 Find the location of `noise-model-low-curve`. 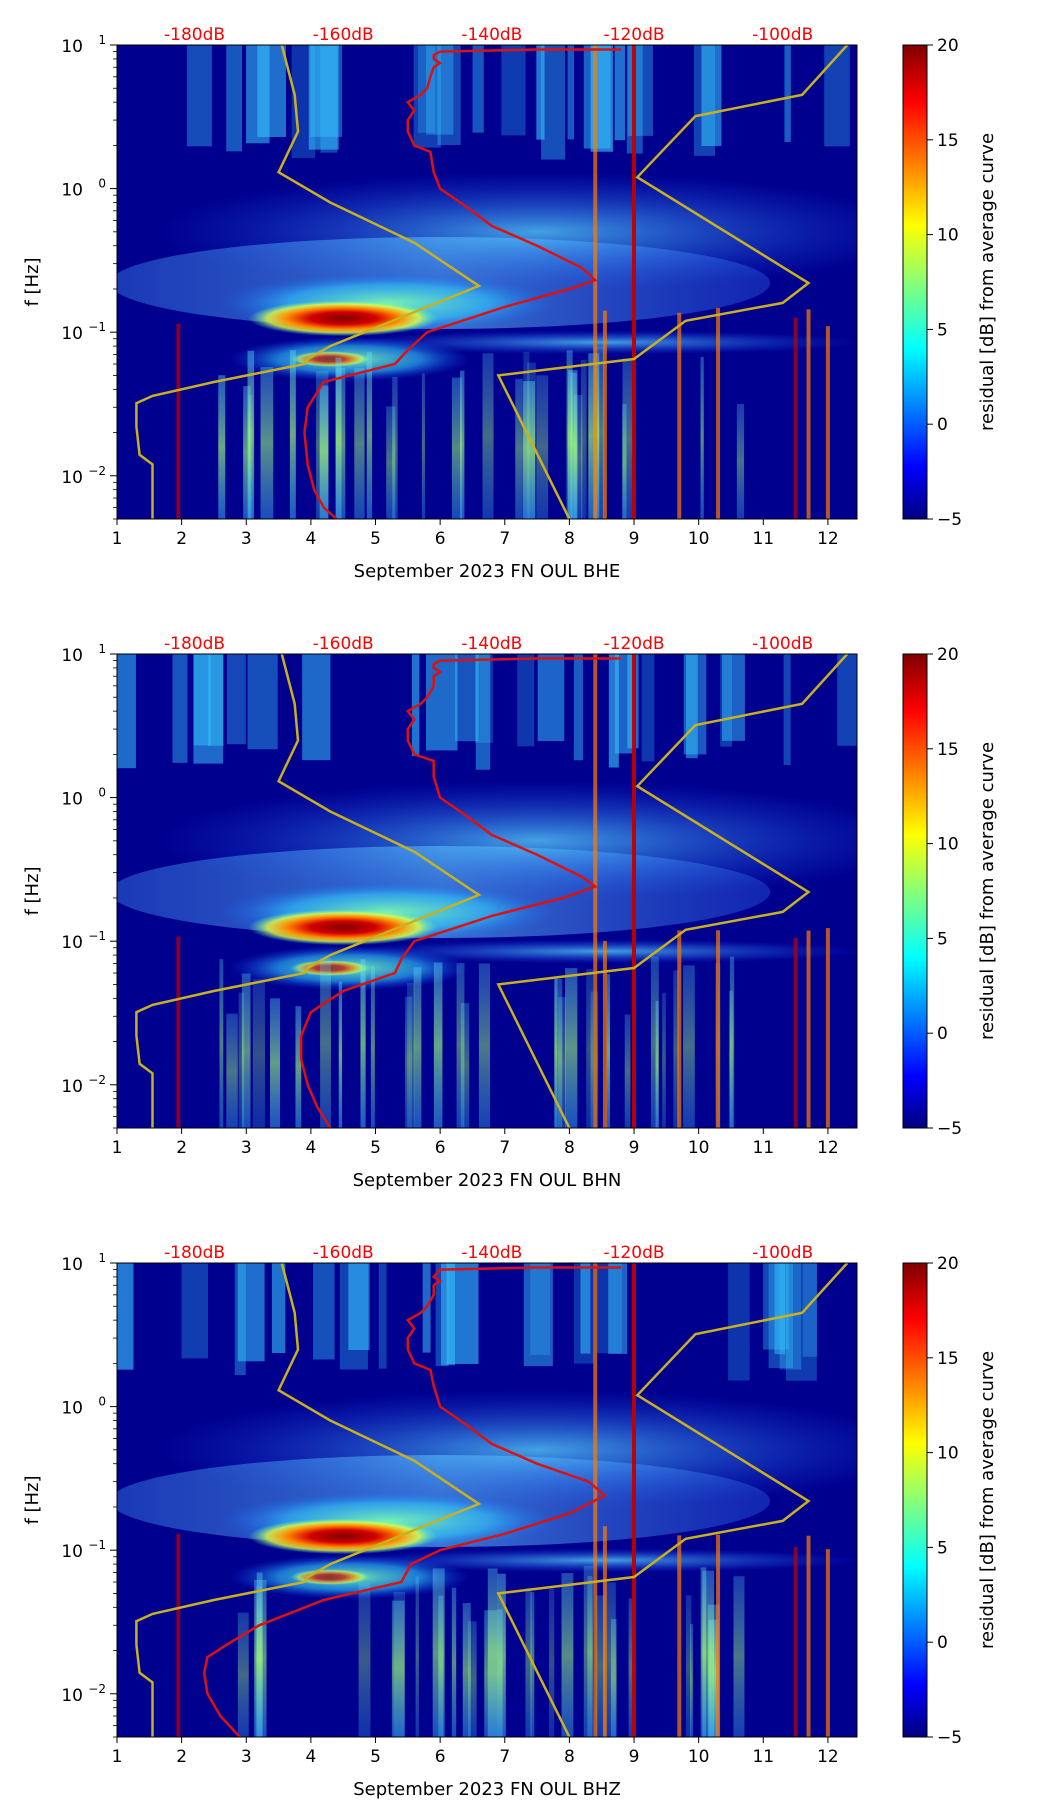

noise-model-low-curve is located at coordinates (308, 1500).